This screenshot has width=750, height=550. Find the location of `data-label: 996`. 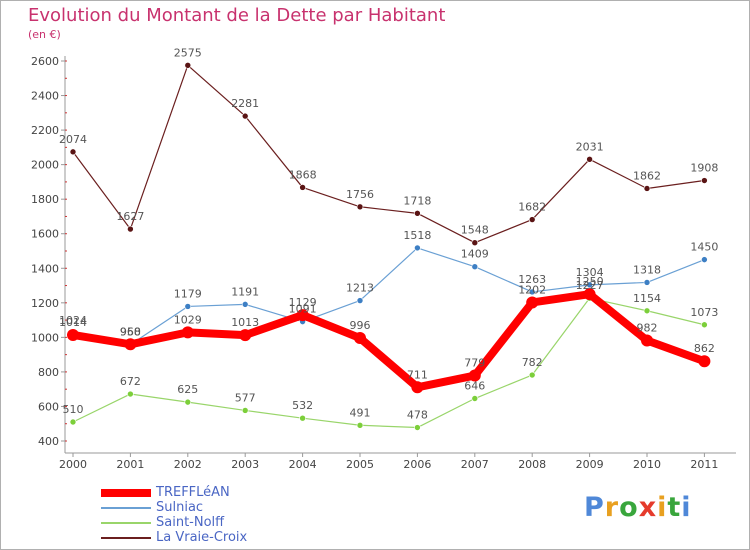

data-label: 996 is located at coordinates (360, 325).